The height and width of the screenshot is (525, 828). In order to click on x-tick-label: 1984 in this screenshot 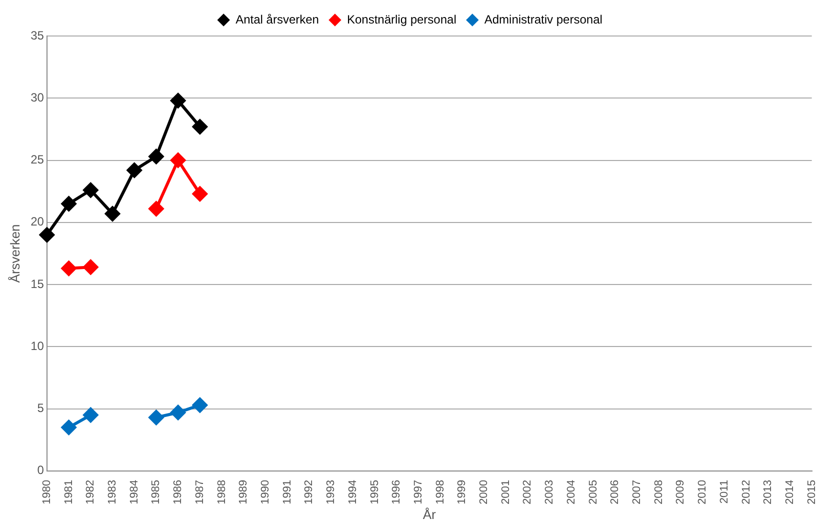, I will do `click(134, 492)`.